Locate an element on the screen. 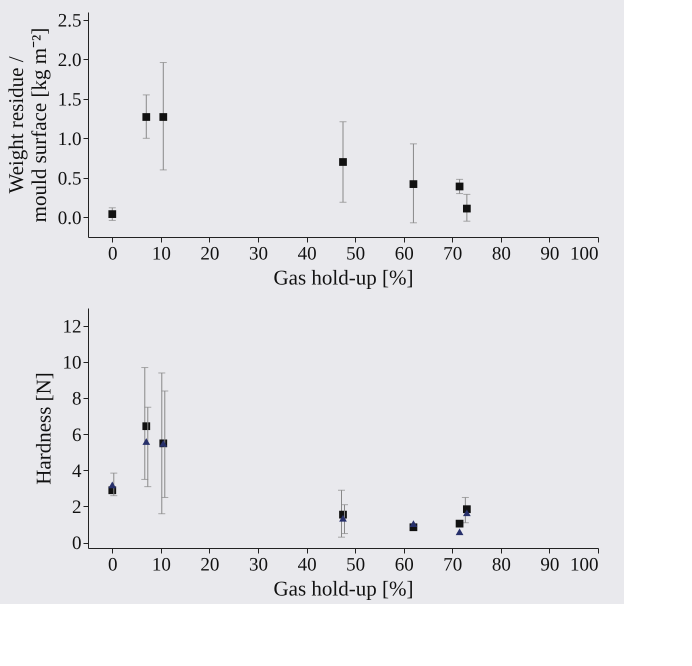  y-axis-title: Hardness [N] is located at coordinates (44, 428).